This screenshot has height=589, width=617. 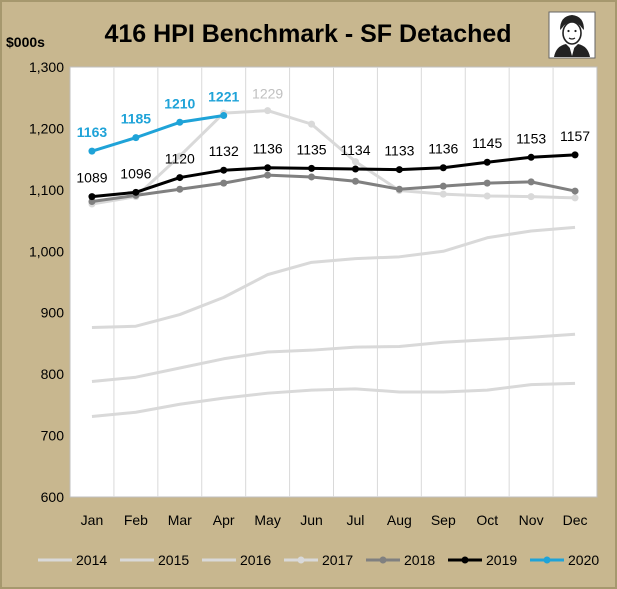 I want to click on chart-title: 416 HPI Benchmark - SF Detached, so click(x=307, y=34).